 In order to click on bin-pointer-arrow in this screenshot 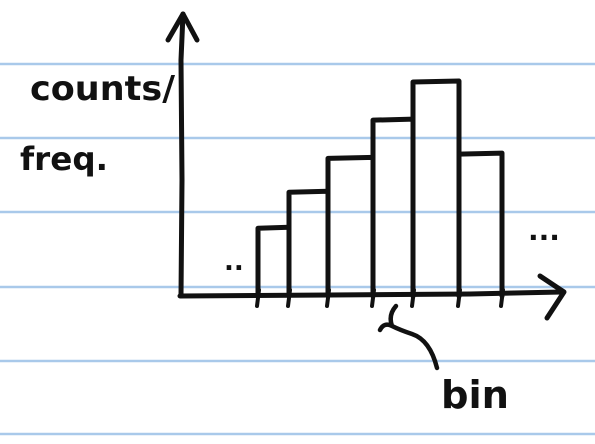, I will do `click(408, 337)`.